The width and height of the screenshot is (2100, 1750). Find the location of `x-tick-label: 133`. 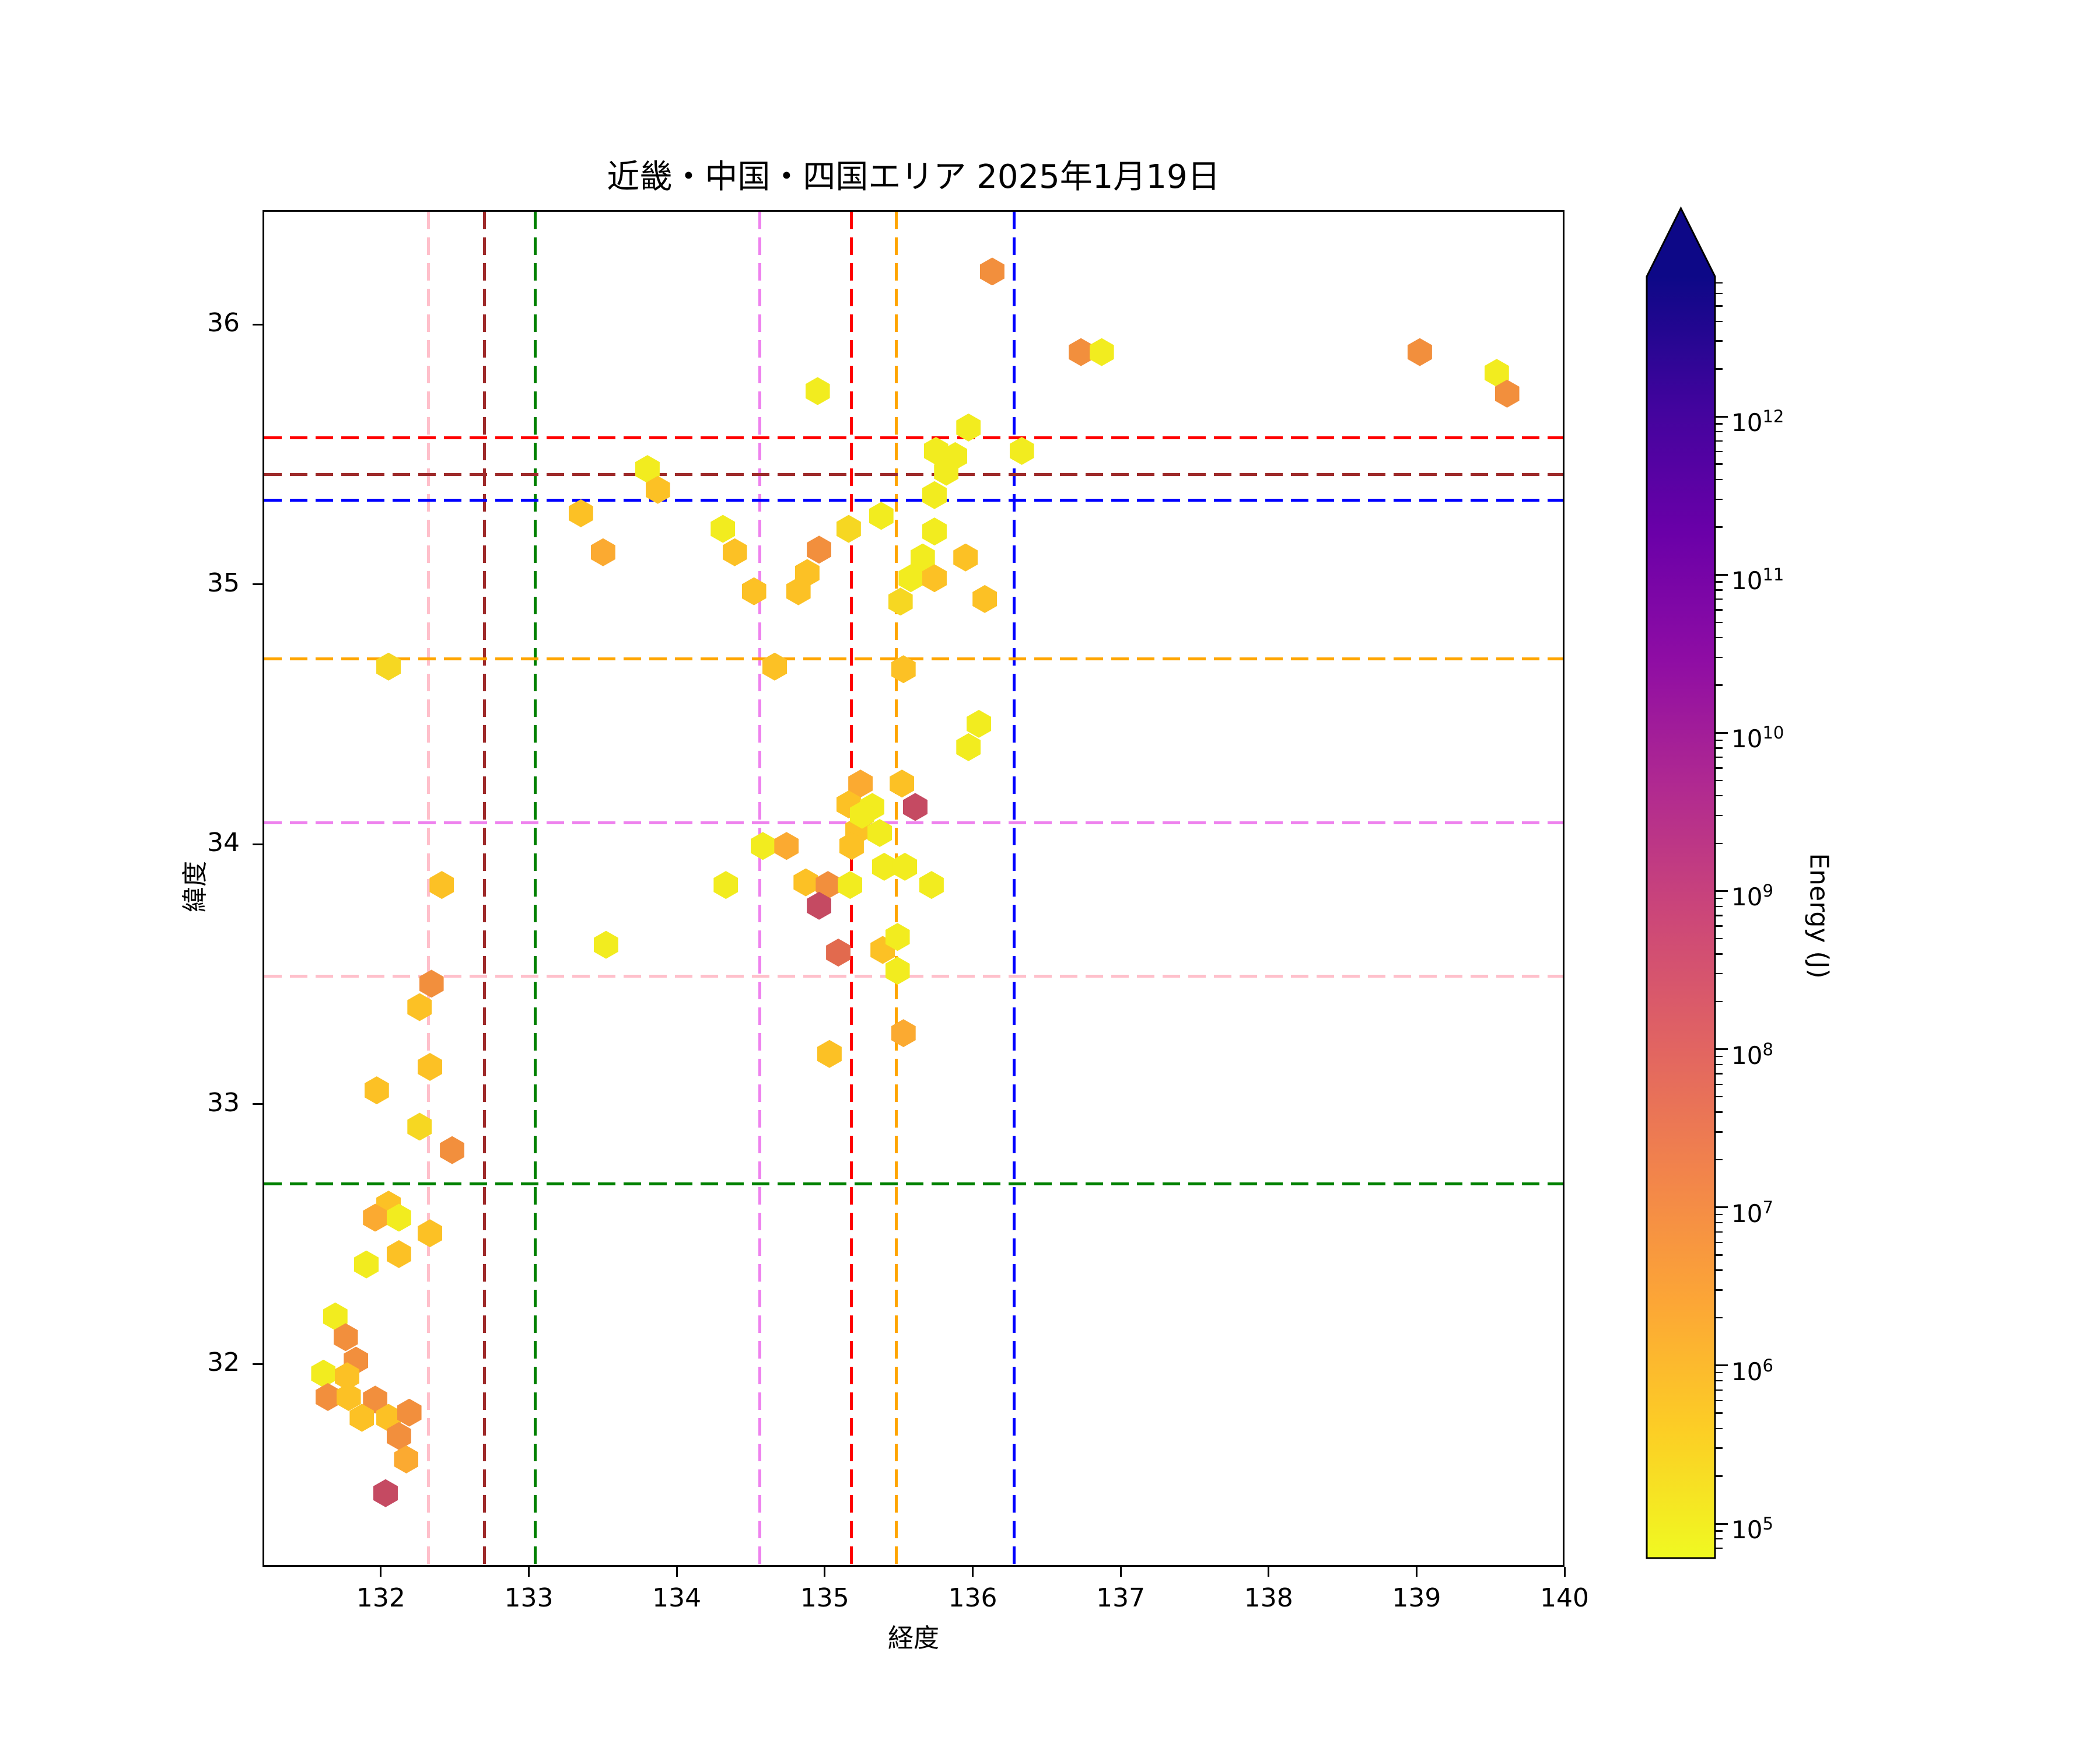

x-tick-label: 133 is located at coordinates (529, 1598).